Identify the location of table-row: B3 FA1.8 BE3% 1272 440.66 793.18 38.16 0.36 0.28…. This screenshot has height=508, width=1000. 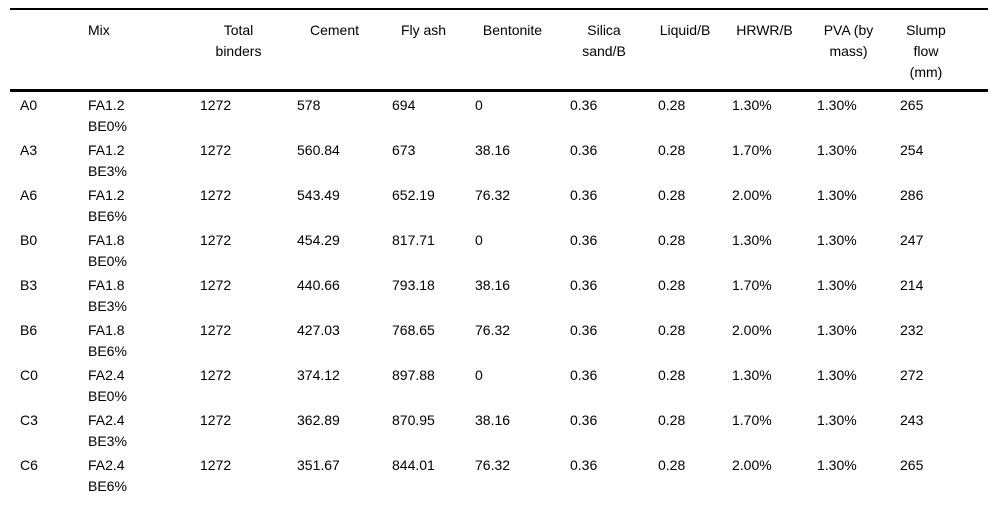
(499, 294).